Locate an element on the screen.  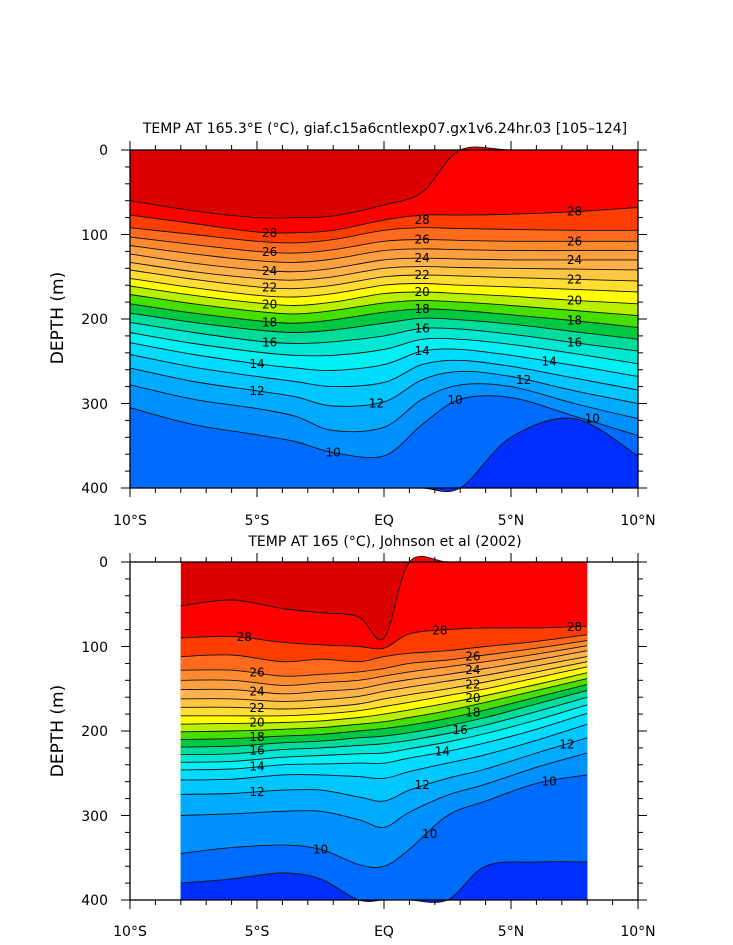
y-tick-labels-top: 0 100 200 300 400 is located at coordinates (94, 320).